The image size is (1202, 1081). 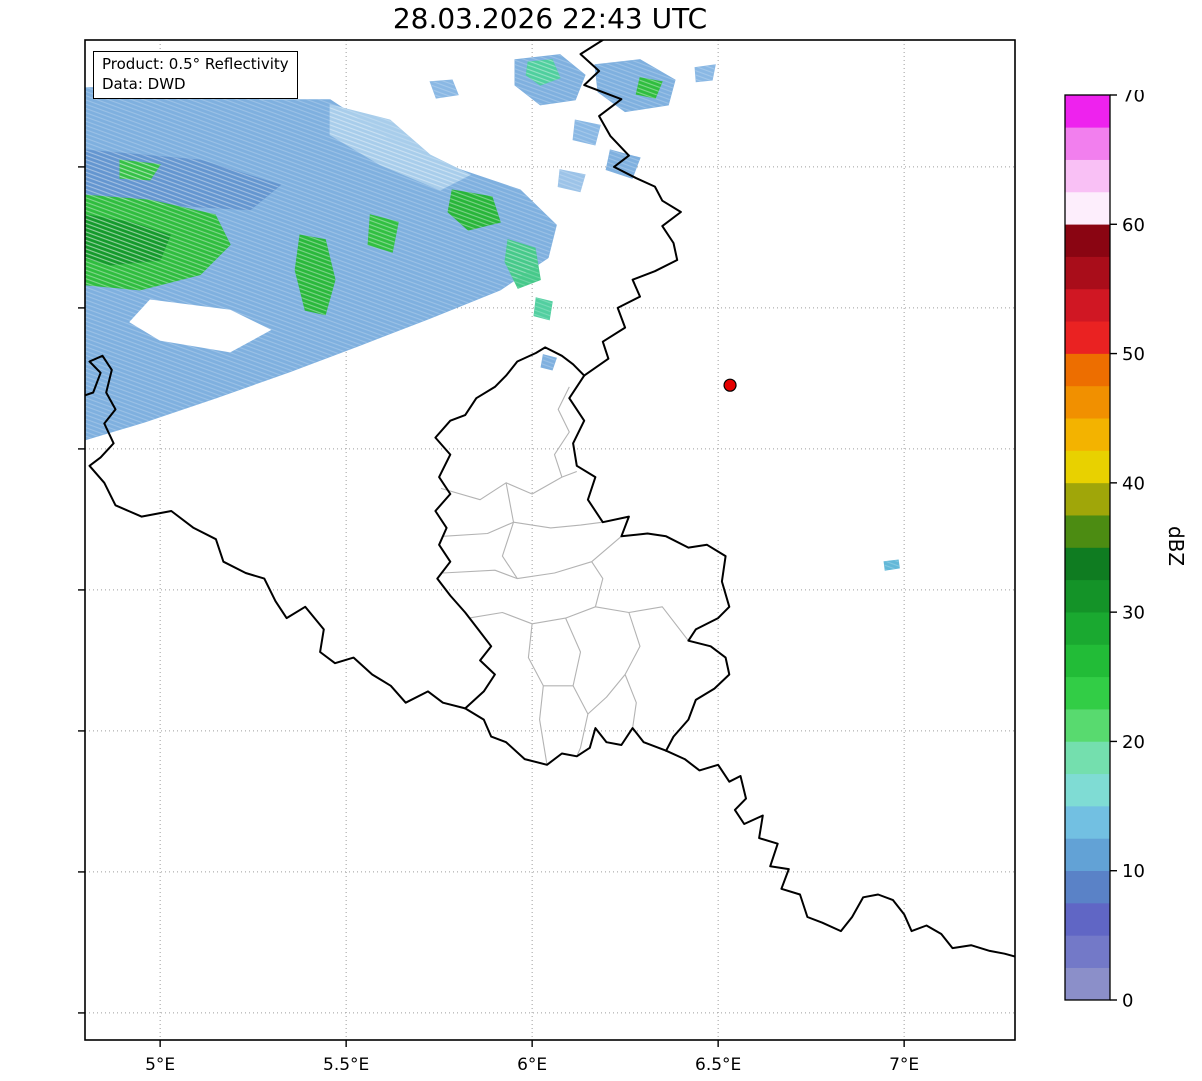 I want to click on figure-title: 28.03.2026 22:43 UTC, so click(x=550, y=18).